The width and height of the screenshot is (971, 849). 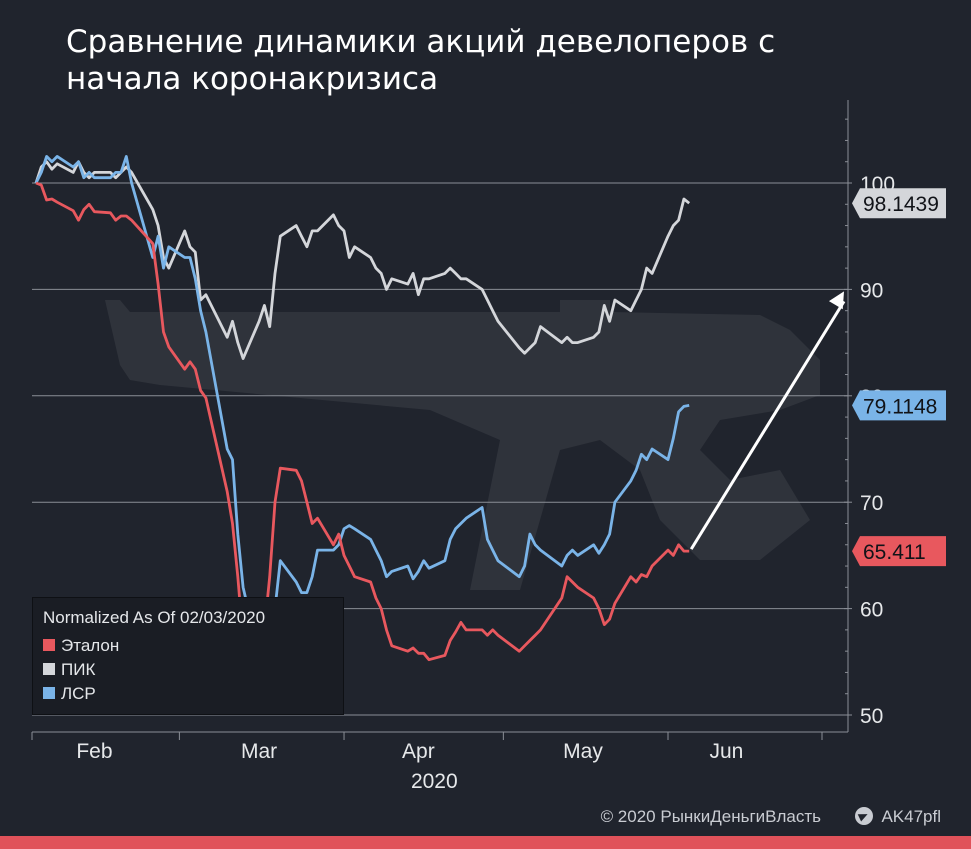 What do you see at coordinates (583, 751) in the screenshot?
I see `x-tick-label-may: May` at bounding box center [583, 751].